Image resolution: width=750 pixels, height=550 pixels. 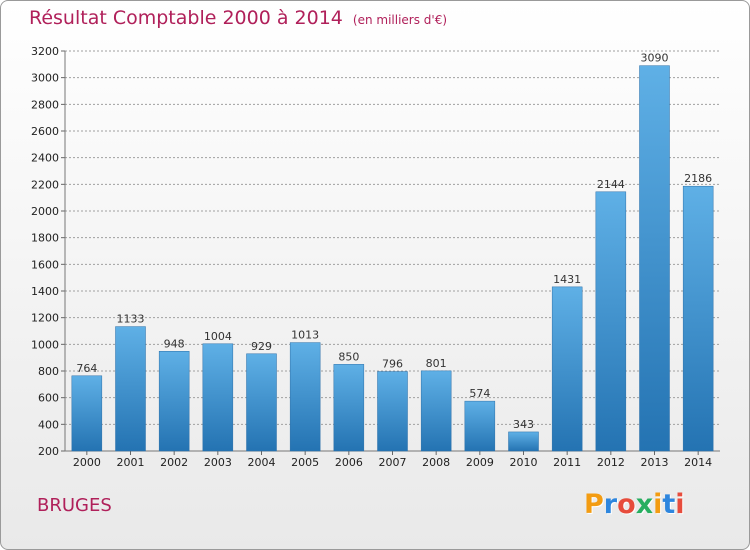 What do you see at coordinates (45, 291) in the screenshot?
I see `y-tick-label: 1400` at bounding box center [45, 291].